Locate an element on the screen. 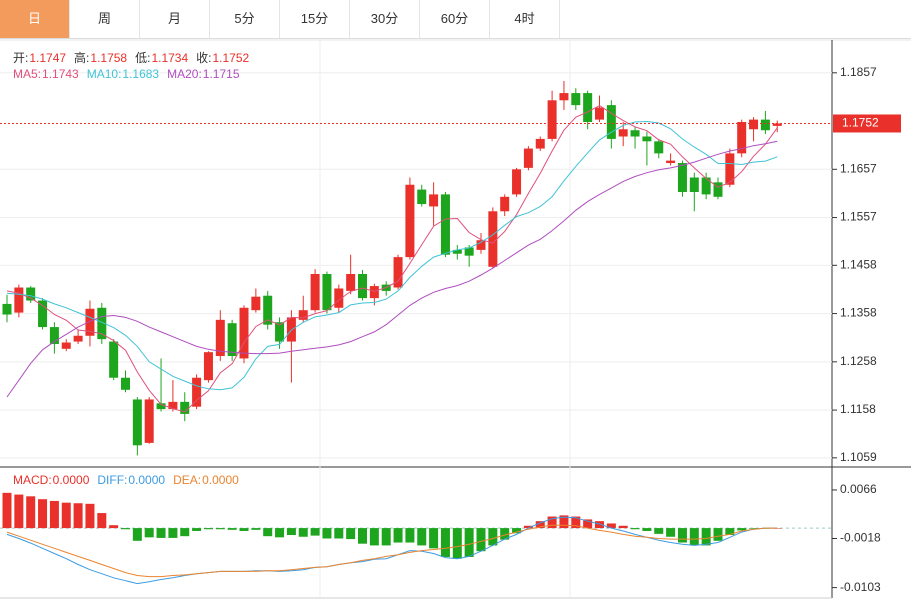 The height and width of the screenshot is (600, 911). legend-value: 1.1683 is located at coordinates (141, 74).